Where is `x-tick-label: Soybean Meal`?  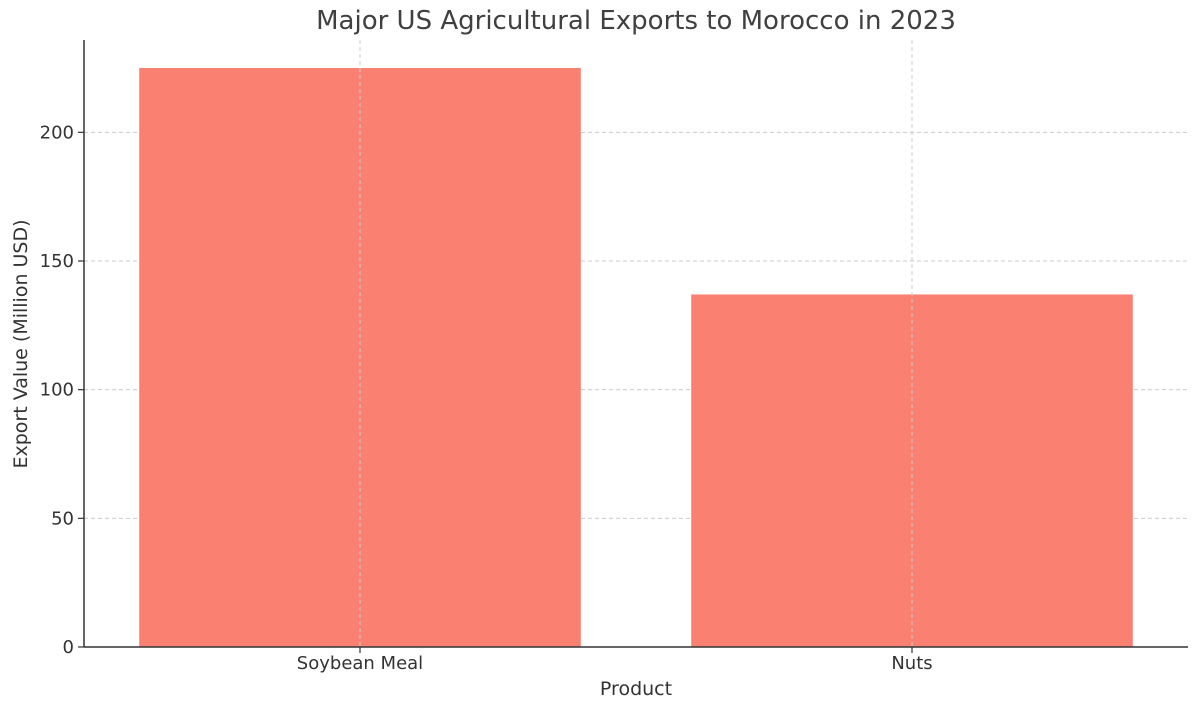 x-tick-label: Soybean Meal is located at coordinates (360, 663).